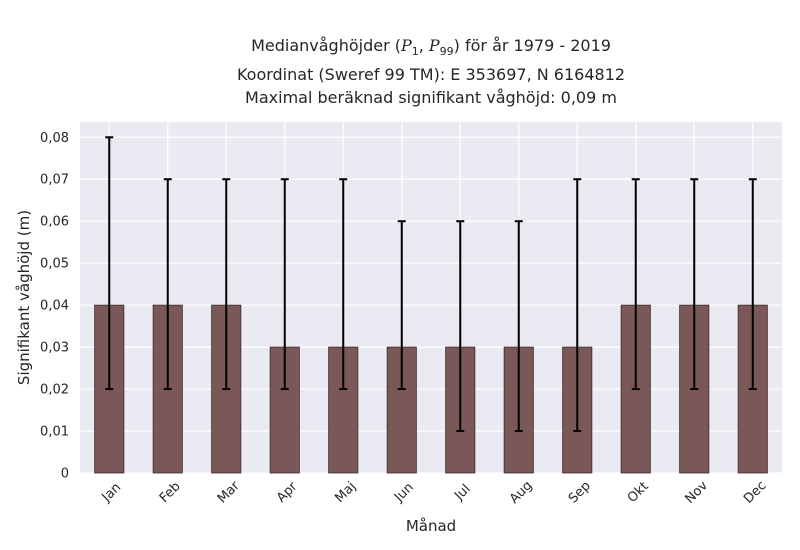 This screenshot has width=800, height=550. I want to click on y-tick-label: 0,04, so click(54, 306).